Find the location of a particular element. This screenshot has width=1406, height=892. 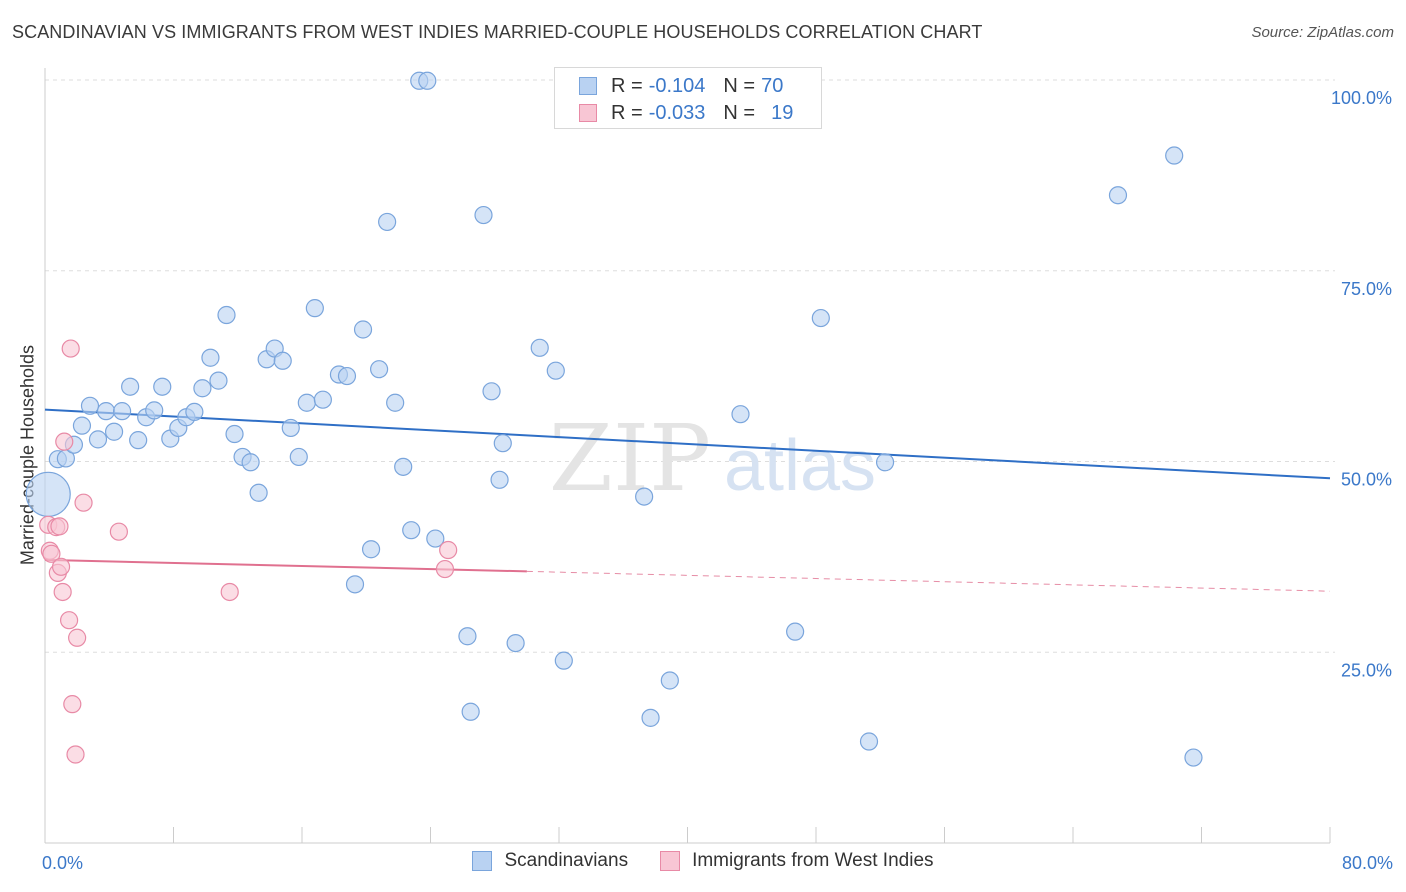

legend-item-scandinavians: Scandinavians is located at coordinates (550, 861).